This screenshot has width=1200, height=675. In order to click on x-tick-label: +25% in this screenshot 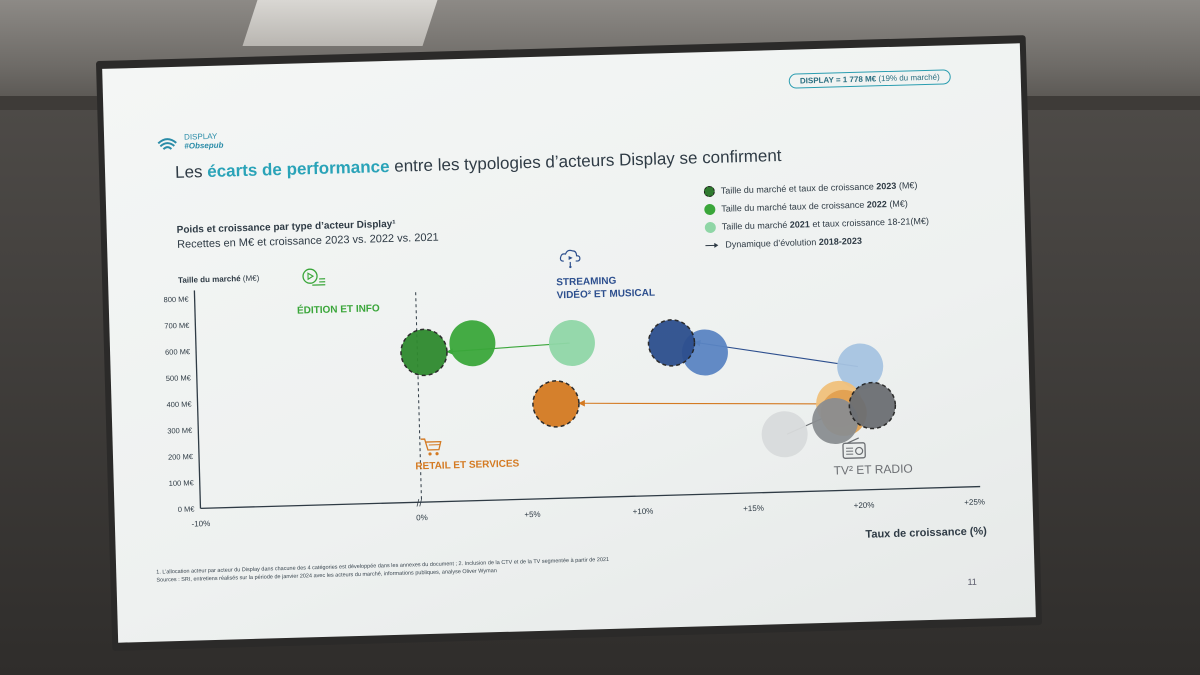, I will do `click(974, 502)`.